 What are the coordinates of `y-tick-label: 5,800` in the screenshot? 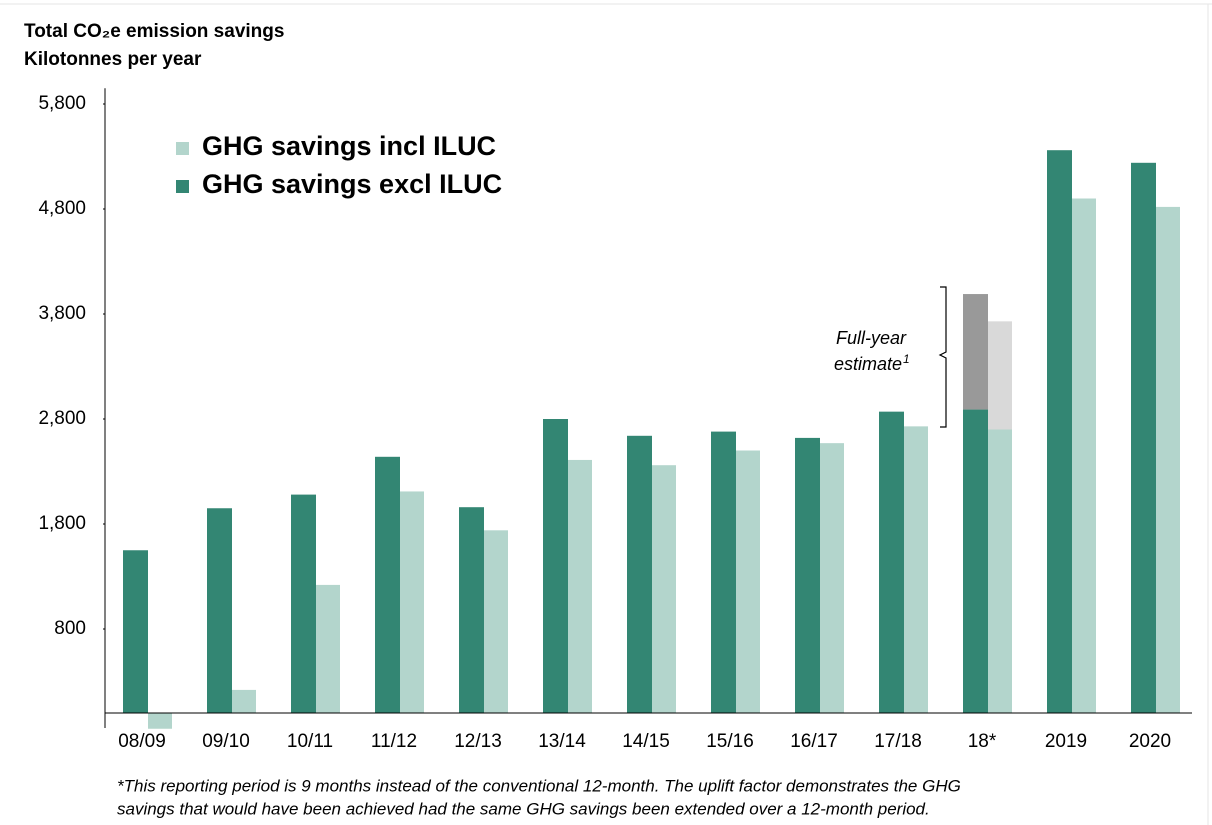 It's located at (62, 103).